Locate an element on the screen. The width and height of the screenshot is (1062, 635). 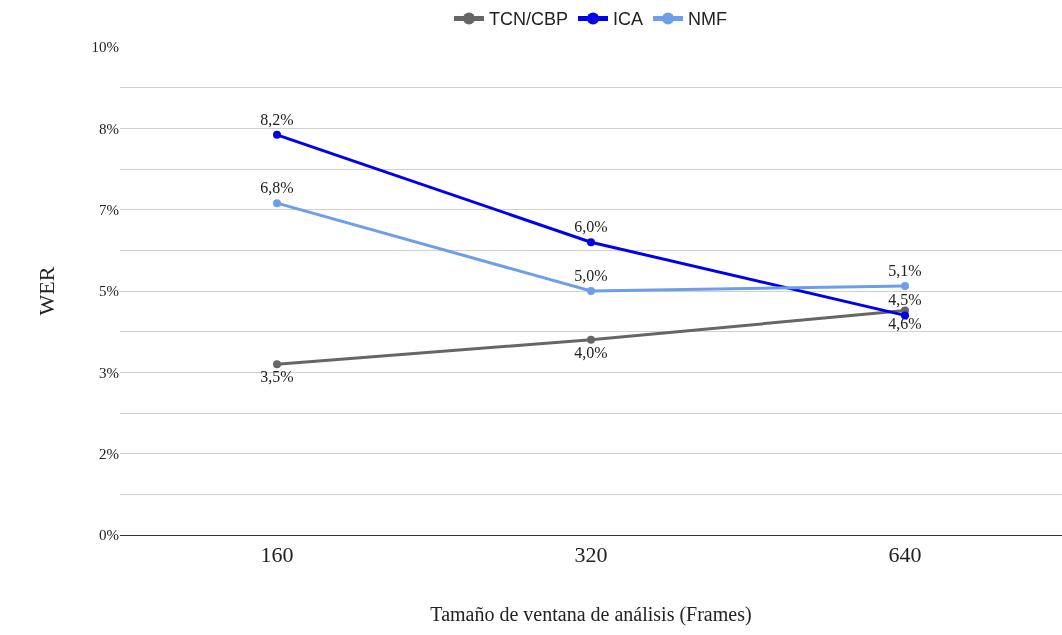
y-tick-label: 10% is located at coordinates (105, 47).